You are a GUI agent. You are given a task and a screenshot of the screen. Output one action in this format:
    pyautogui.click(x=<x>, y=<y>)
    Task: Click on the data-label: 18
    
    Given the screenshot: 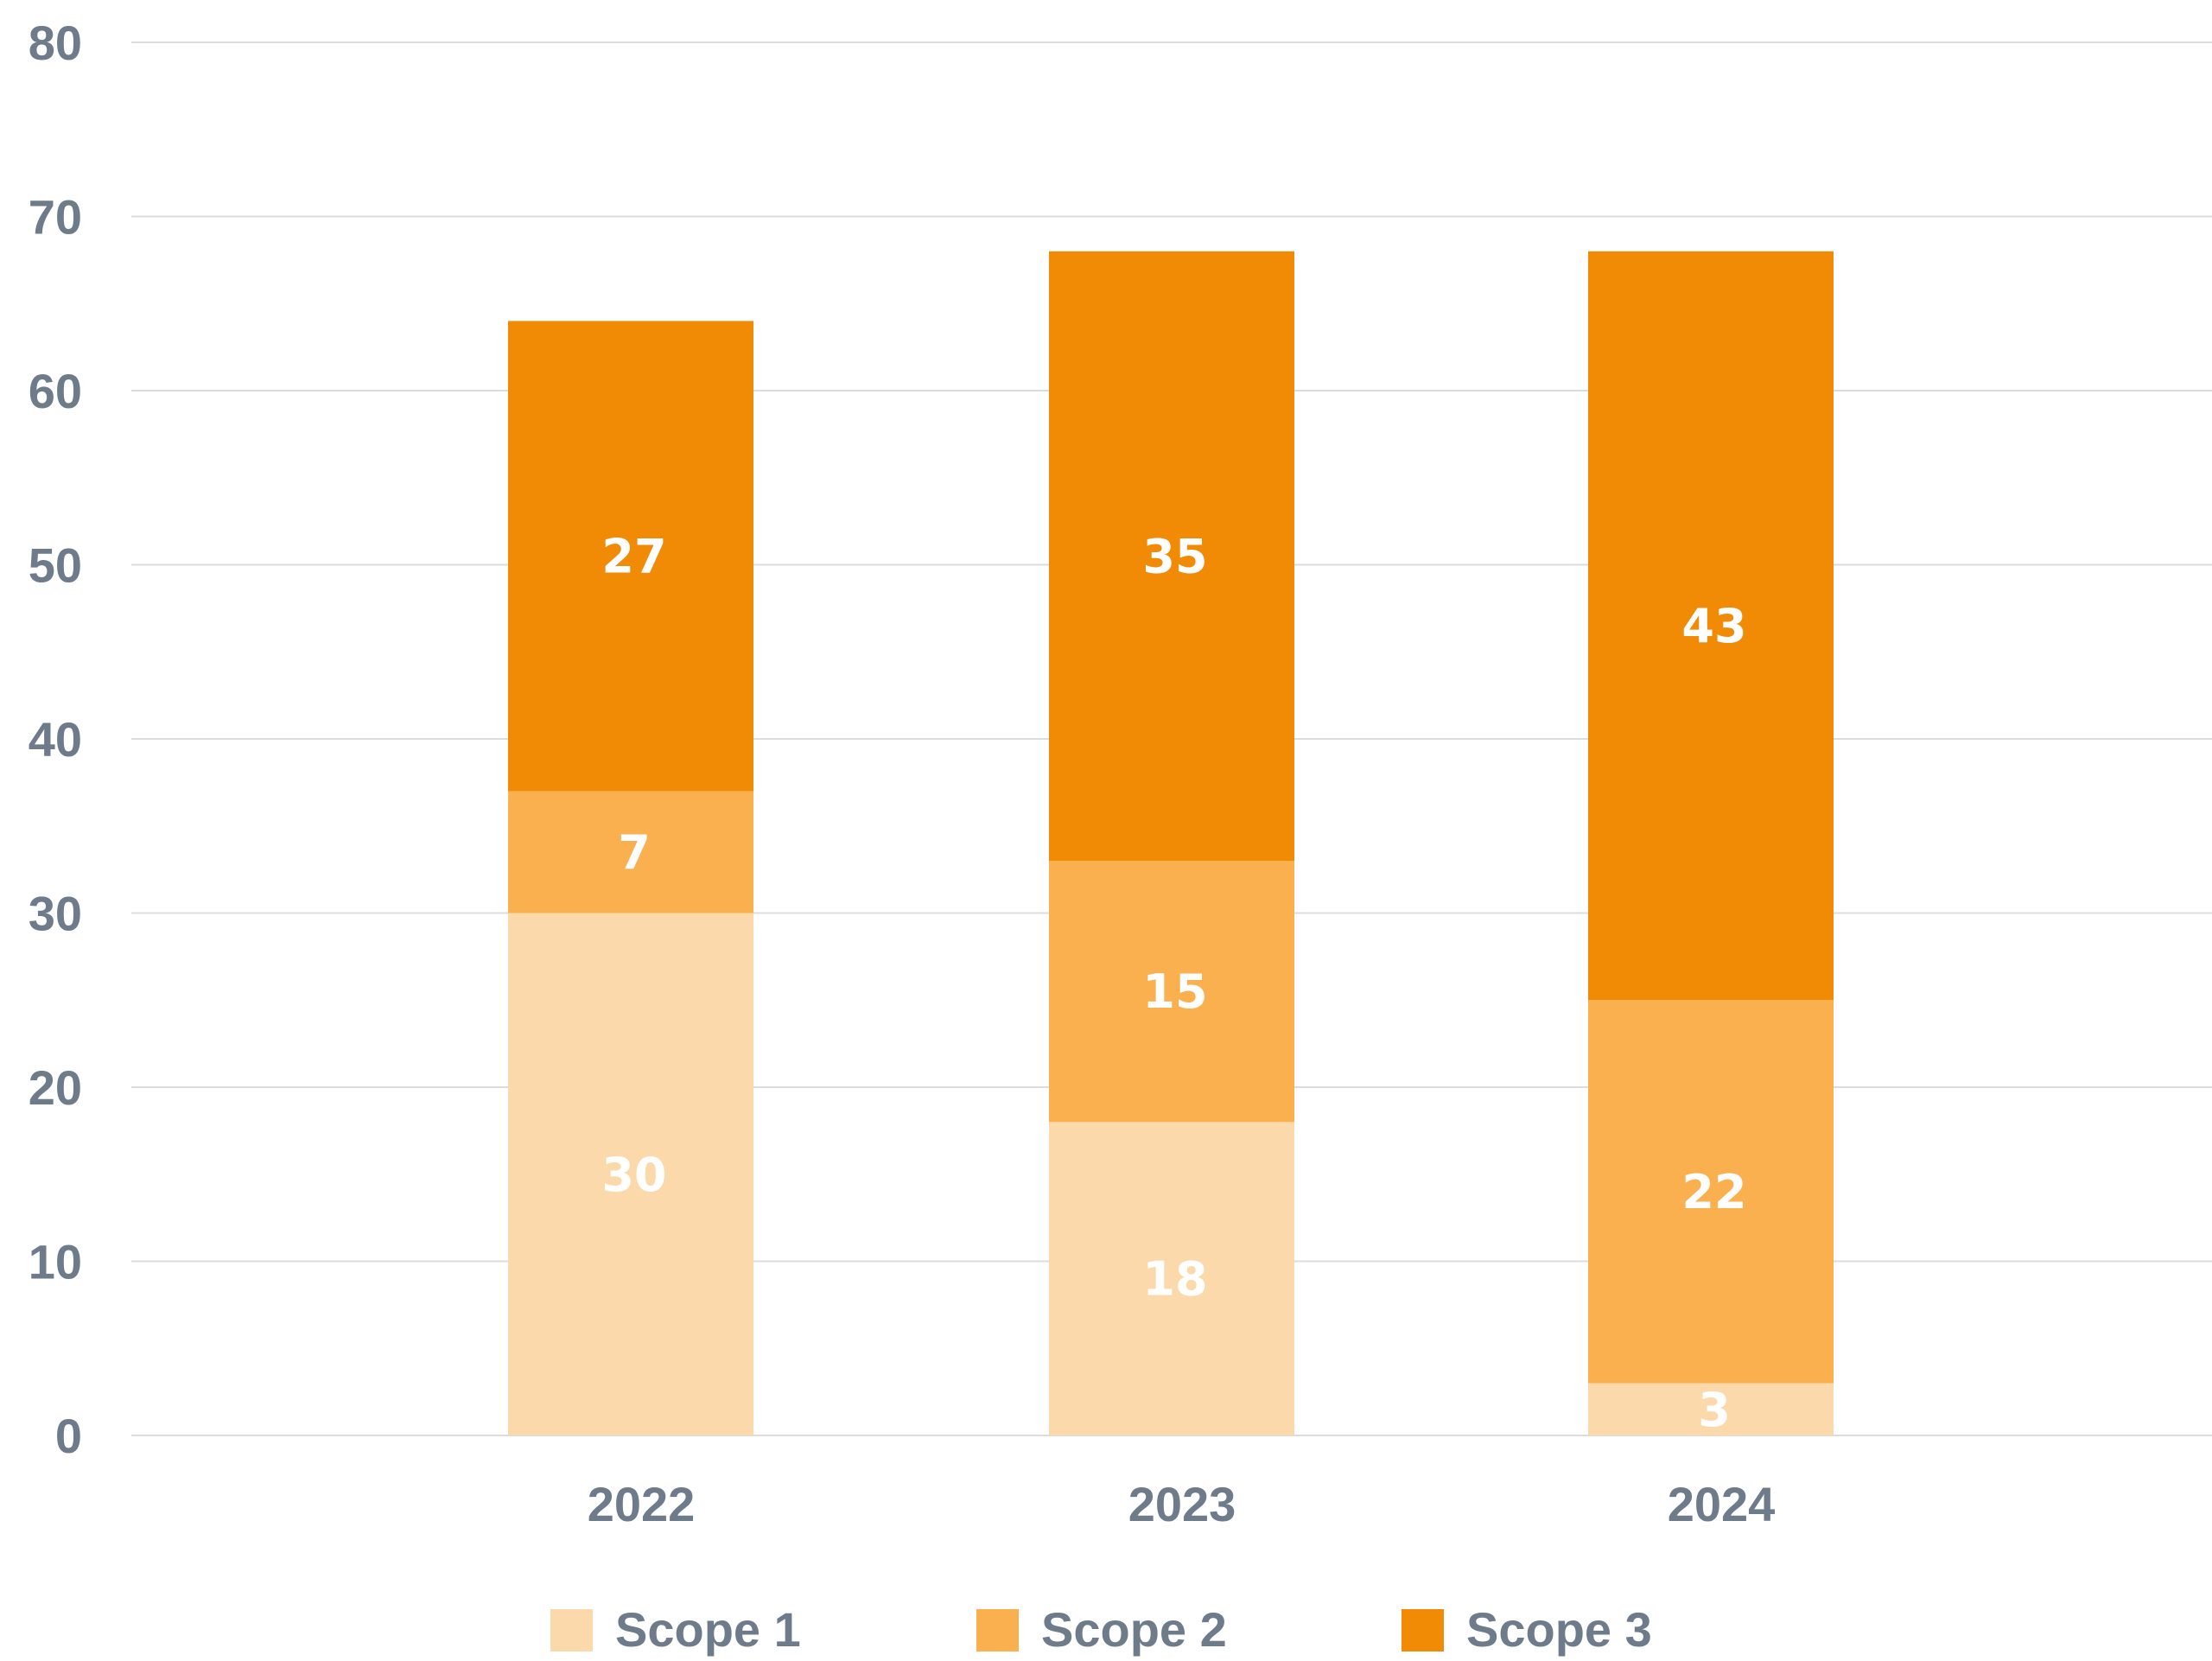 What is the action you would take?
    pyautogui.click(x=1174, y=1279)
    